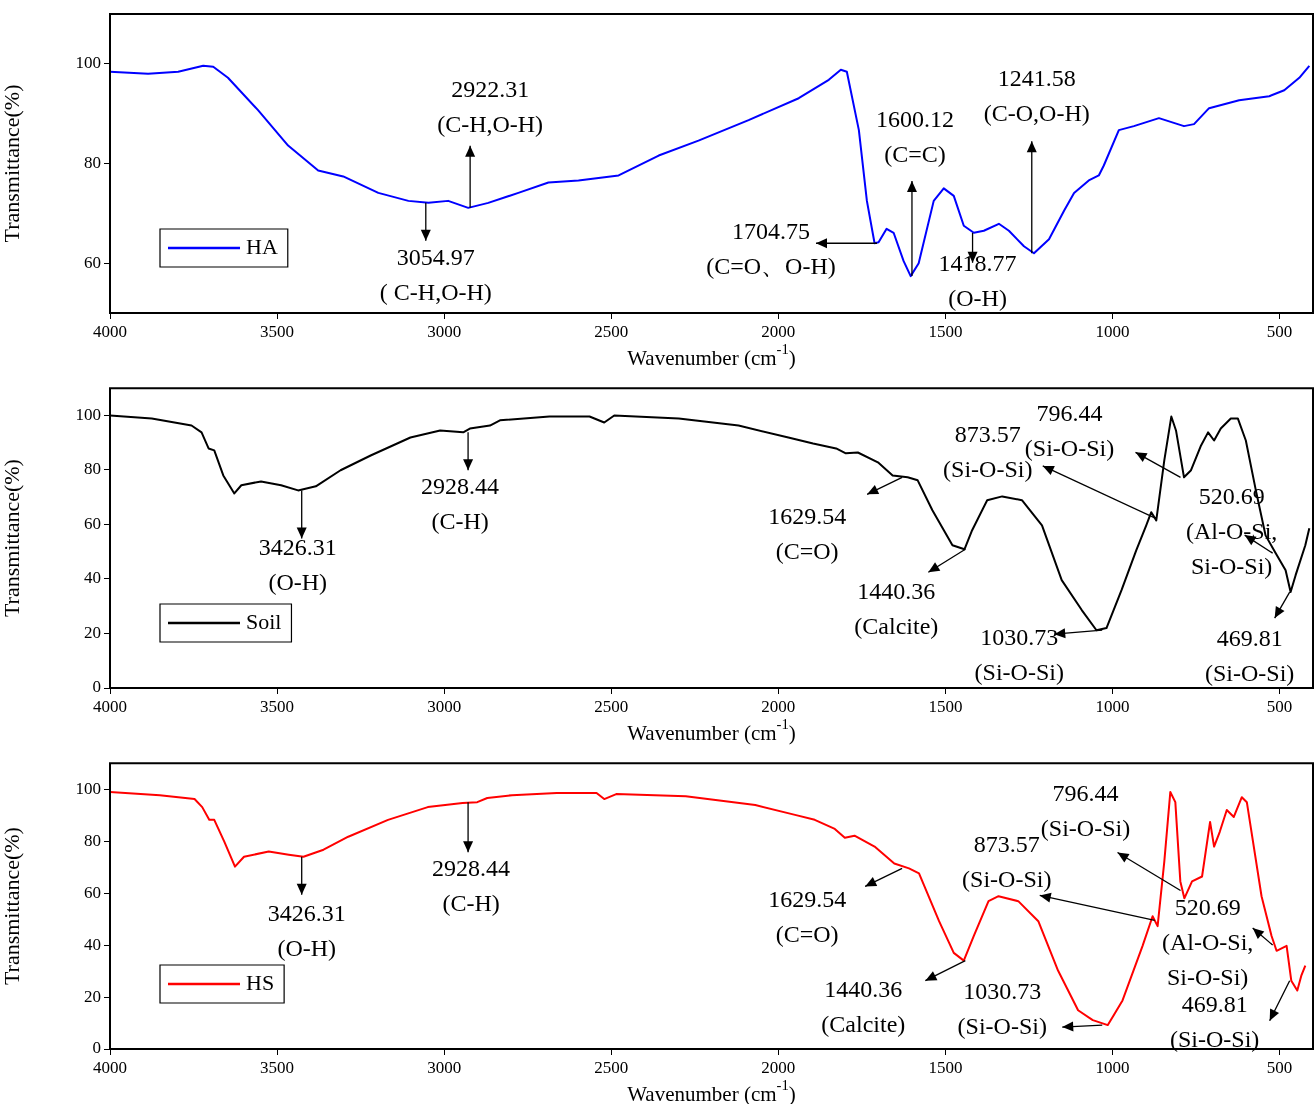  Describe the element at coordinates (977, 280) in the screenshot. I see `annotation: 1418.77 (O-H)` at that location.